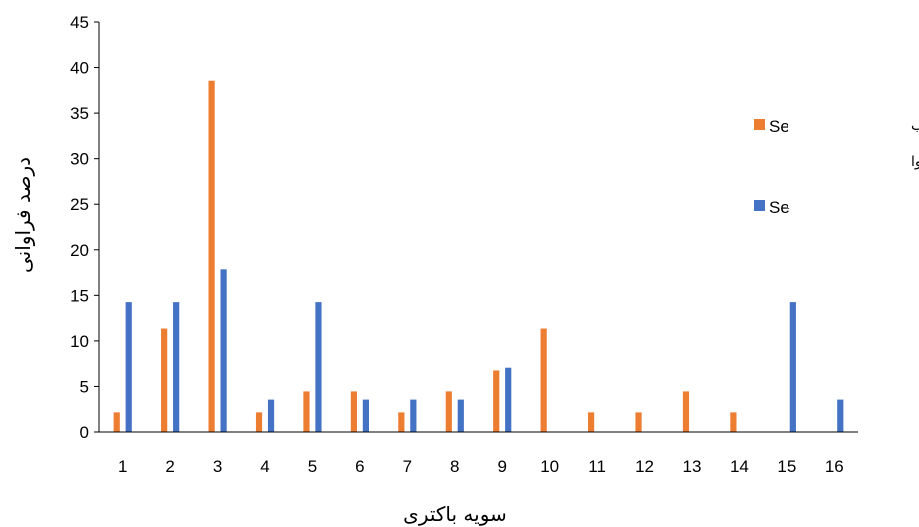 The image size is (919, 527). What do you see at coordinates (597, 466) in the screenshot?
I see `x-tick-label: 11` at bounding box center [597, 466].